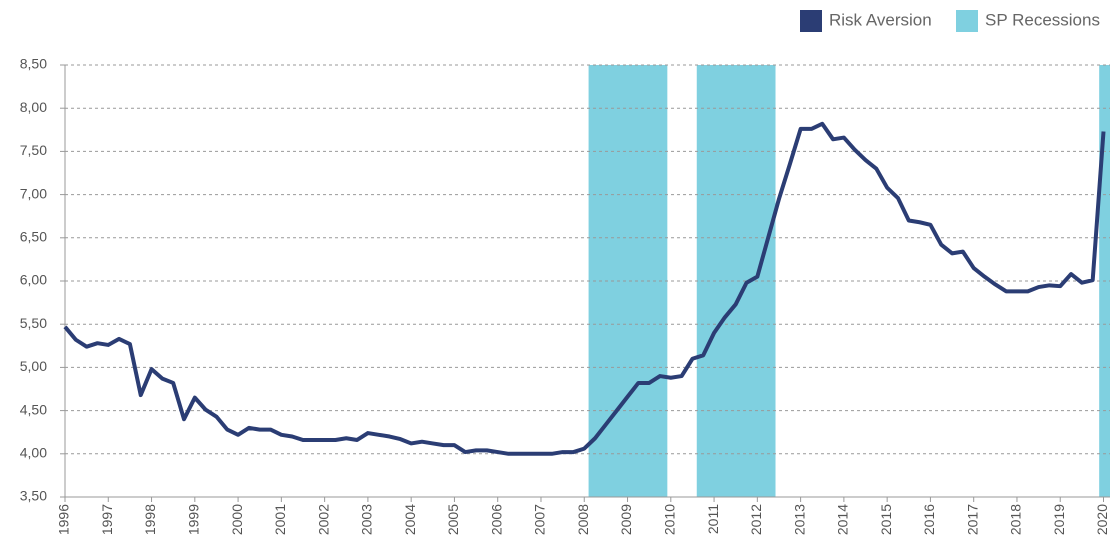 This screenshot has width=1114, height=554. I want to click on y-tick-label: 8,50, so click(33, 64).